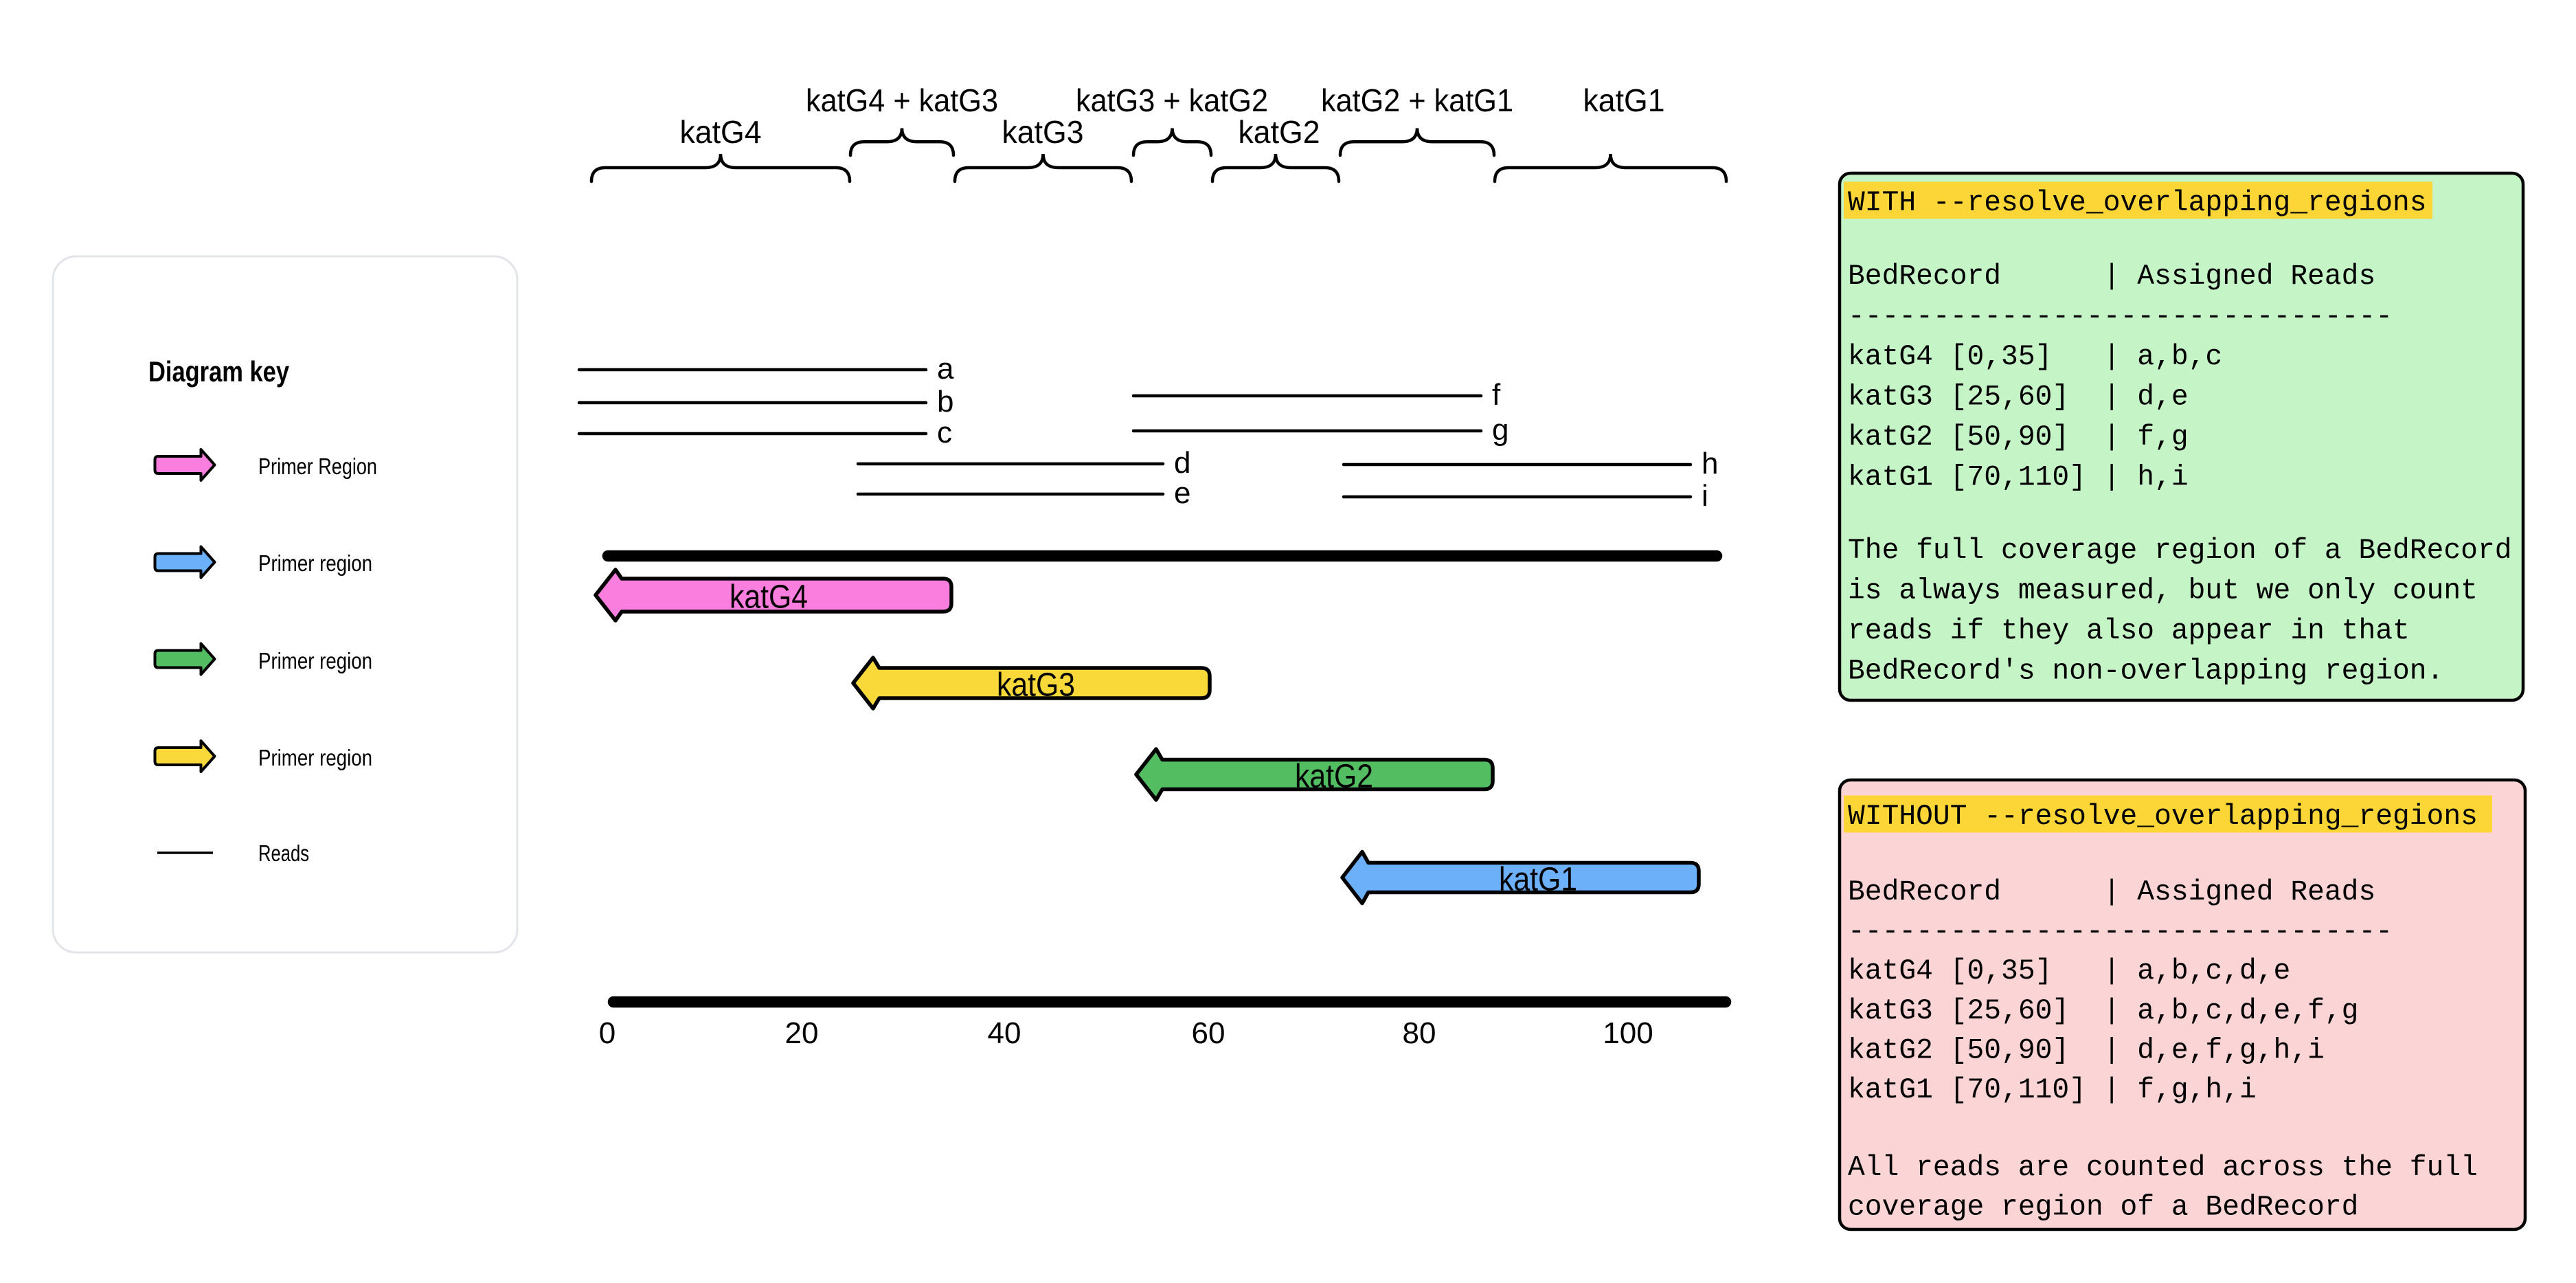 The width and height of the screenshot is (2576, 1283). I want to click on svg-text: katG3 + katG2, so click(1172, 100).